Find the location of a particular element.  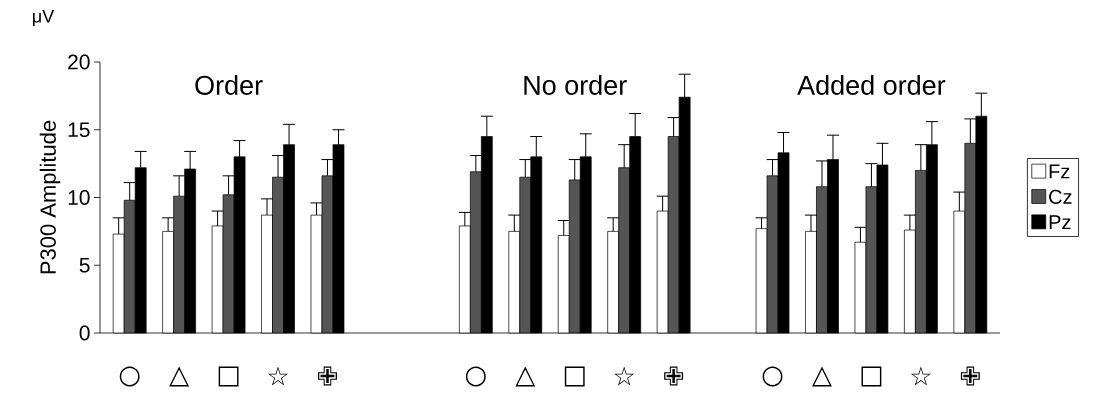

legend-label: Cz is located at coordinates (1060, 196).